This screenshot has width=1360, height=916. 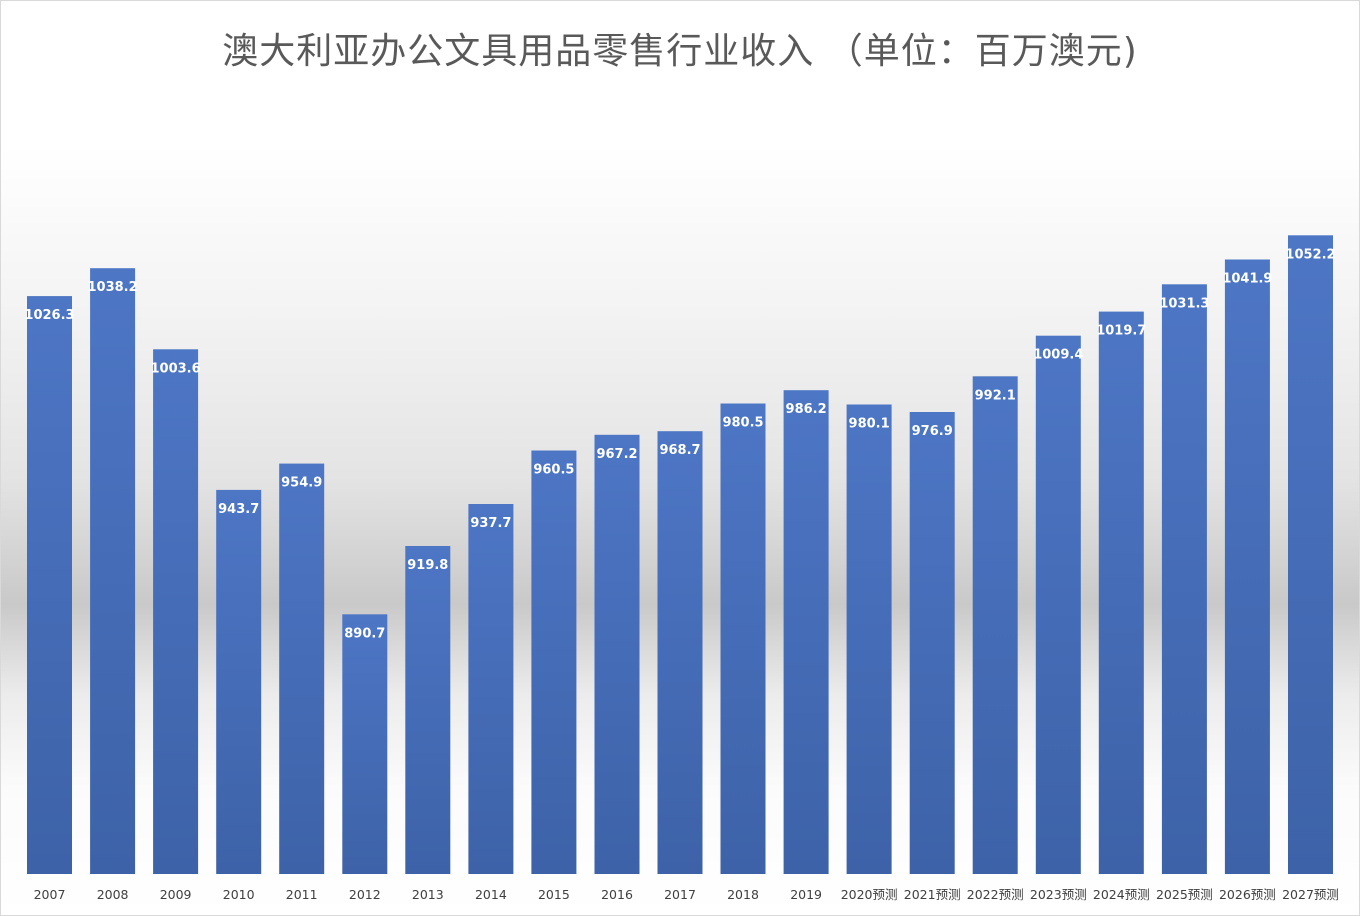 What do you see at coordinates (302, 894) in the screenshot?
I see `x-tick-2011: 2011` at bounding box center [302, 894].